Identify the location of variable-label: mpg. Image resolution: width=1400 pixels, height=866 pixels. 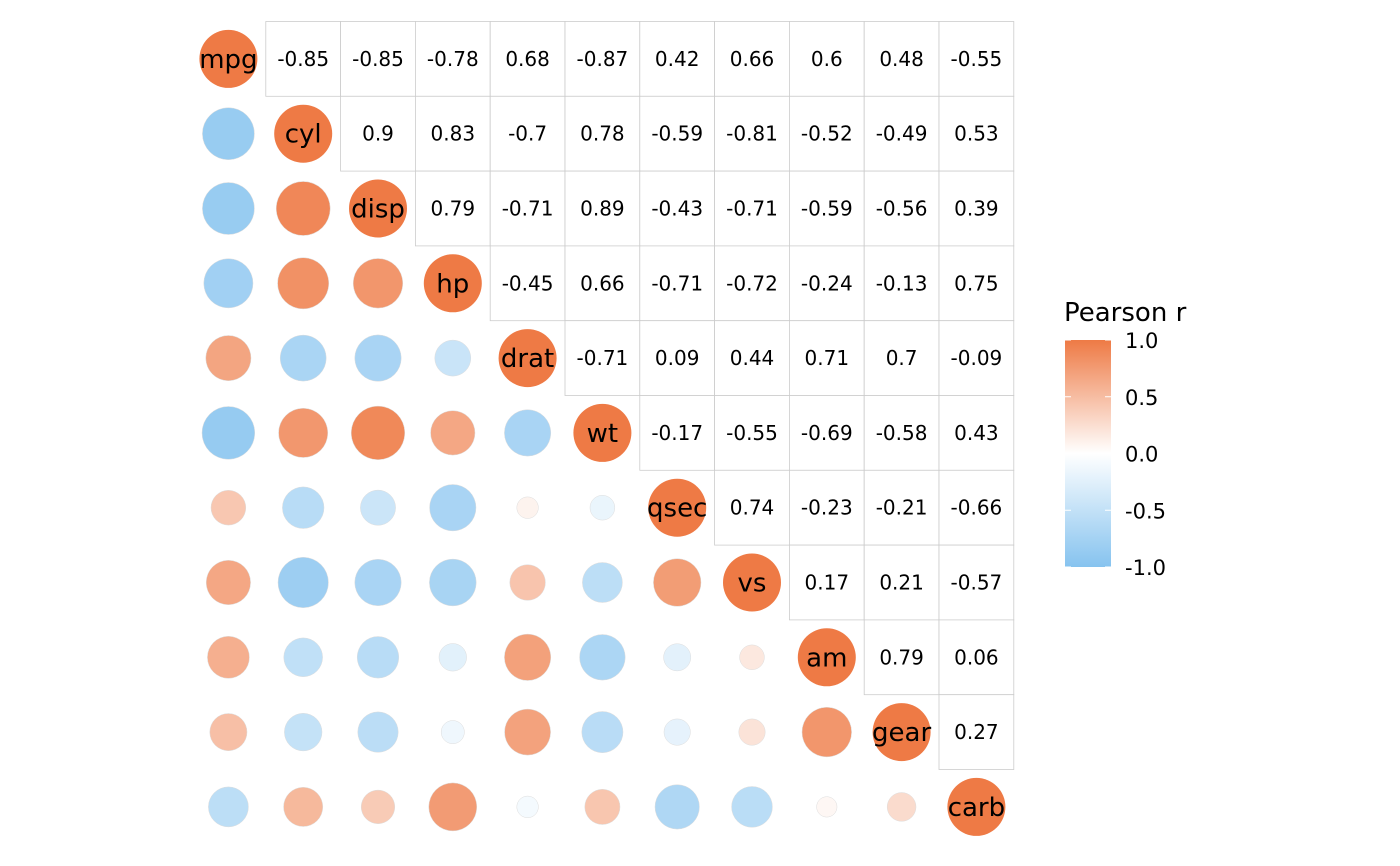
(228, 60).